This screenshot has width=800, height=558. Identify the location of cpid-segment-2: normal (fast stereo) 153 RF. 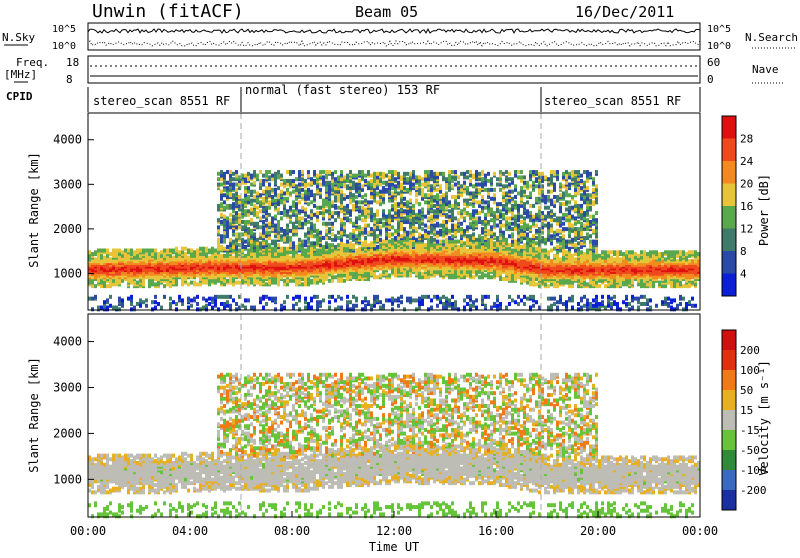
(342, 90).